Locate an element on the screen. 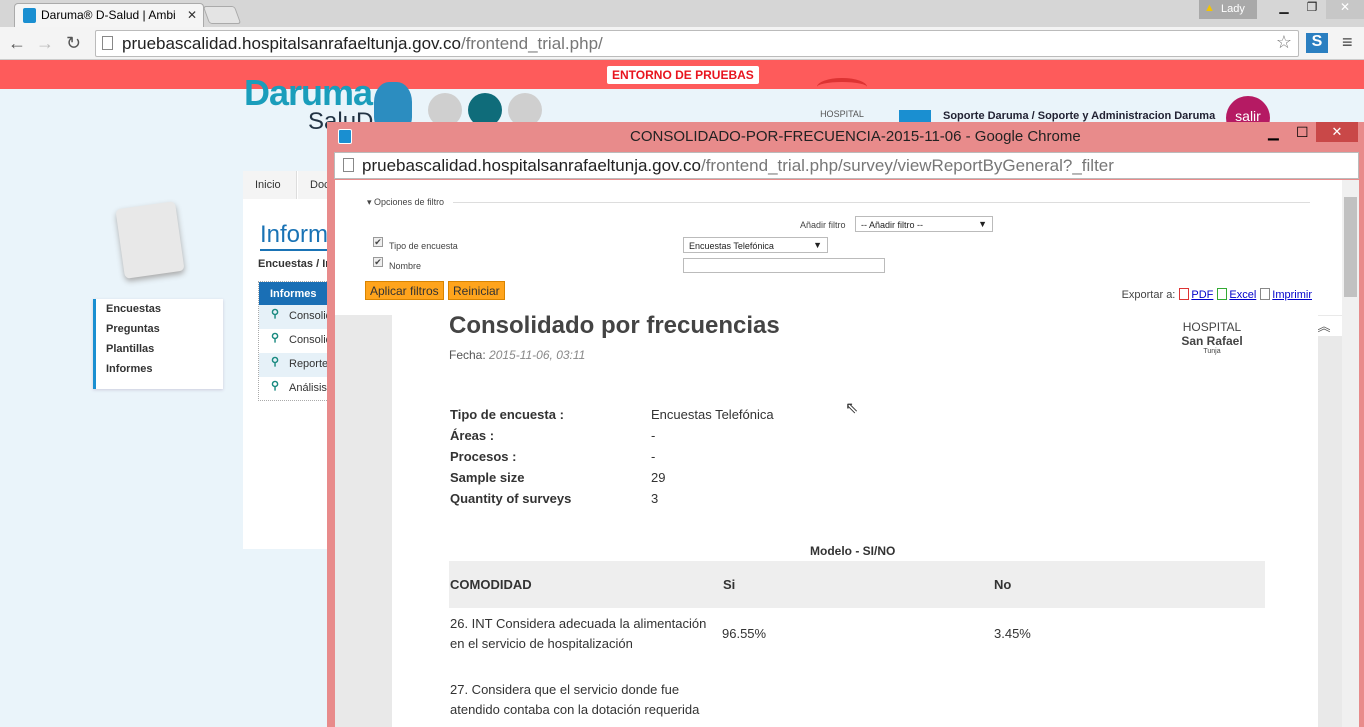 The width and height of the screenshot is (1364, 727). sidebar-item-preguntas: Preguntas is located at coordinates (133, 329).